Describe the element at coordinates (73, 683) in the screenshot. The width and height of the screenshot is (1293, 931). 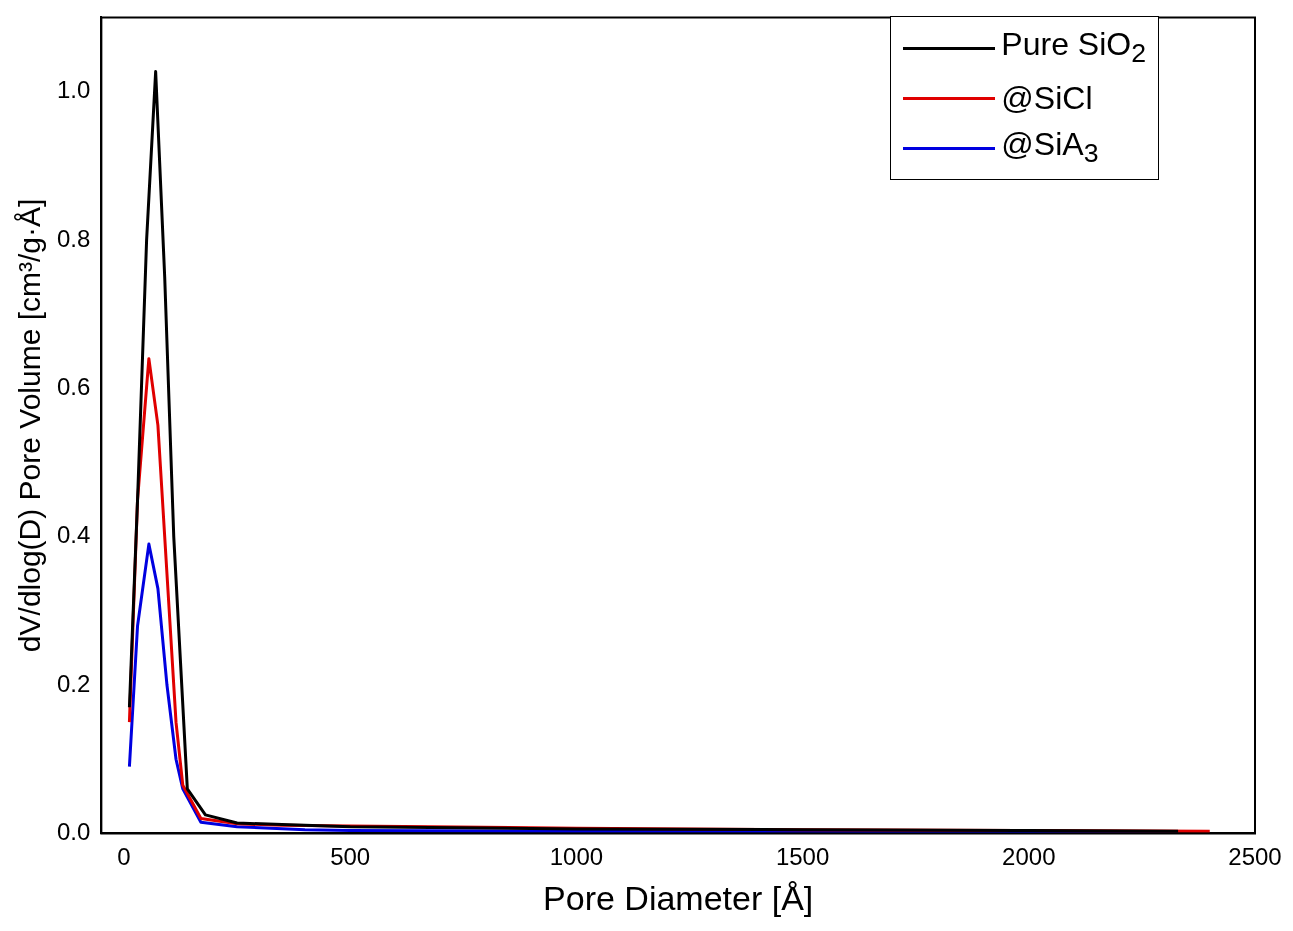
I see `y-tick-label: 0.2` at that location.